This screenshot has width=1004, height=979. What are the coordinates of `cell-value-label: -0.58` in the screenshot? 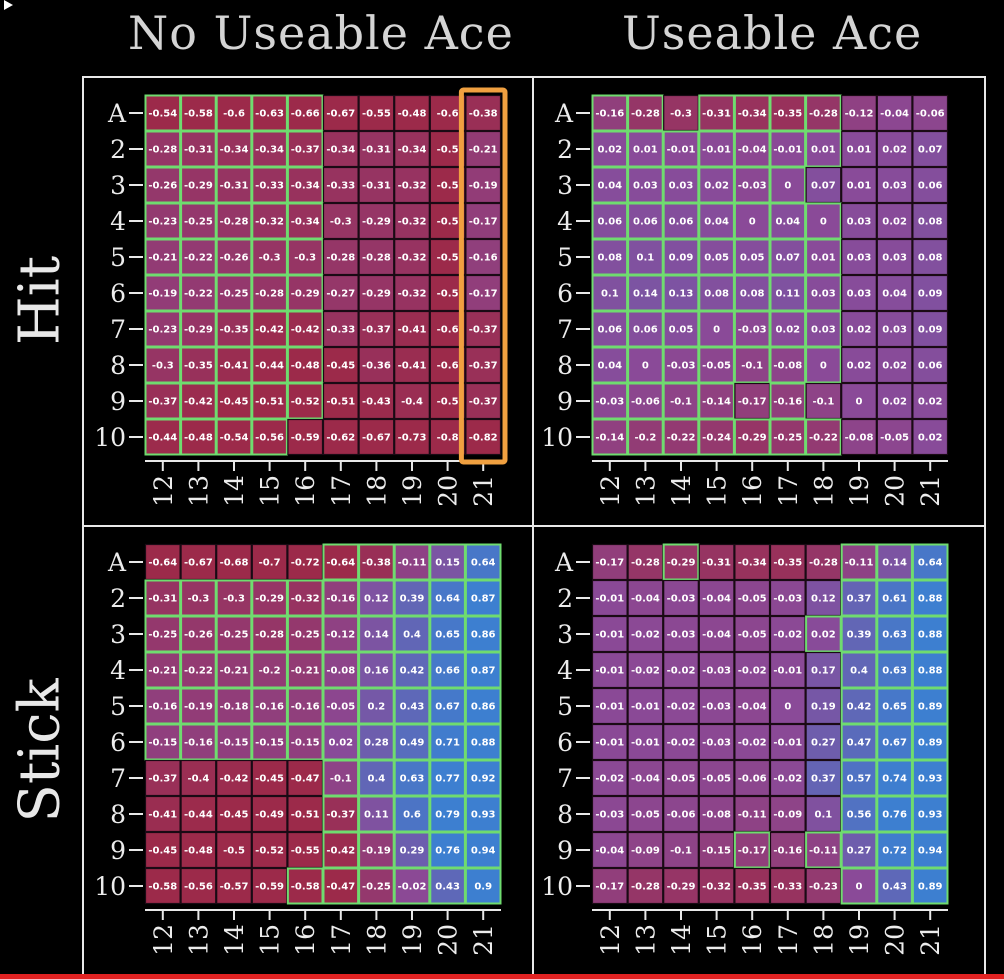 It's located at (198, 114).